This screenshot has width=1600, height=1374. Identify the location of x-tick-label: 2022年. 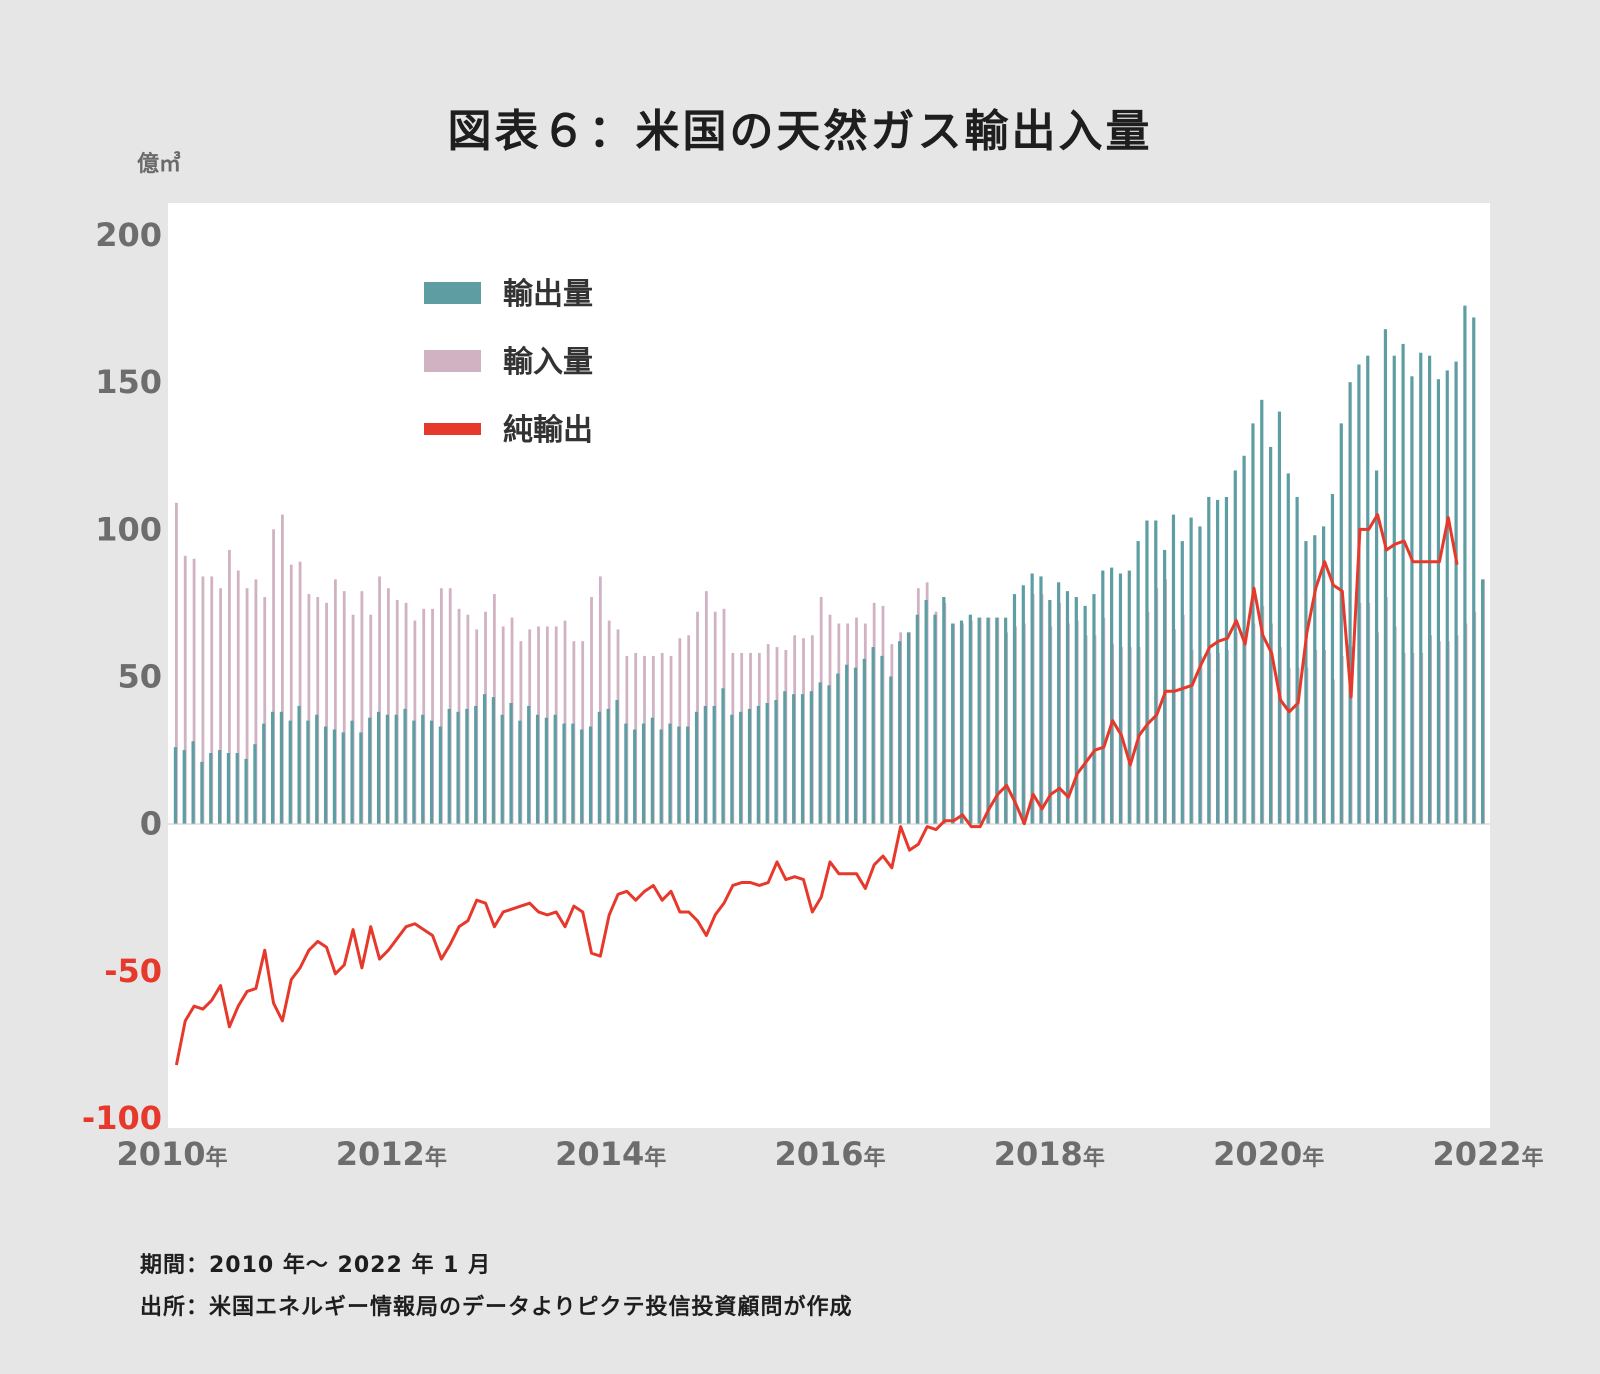
(1487, 1154).